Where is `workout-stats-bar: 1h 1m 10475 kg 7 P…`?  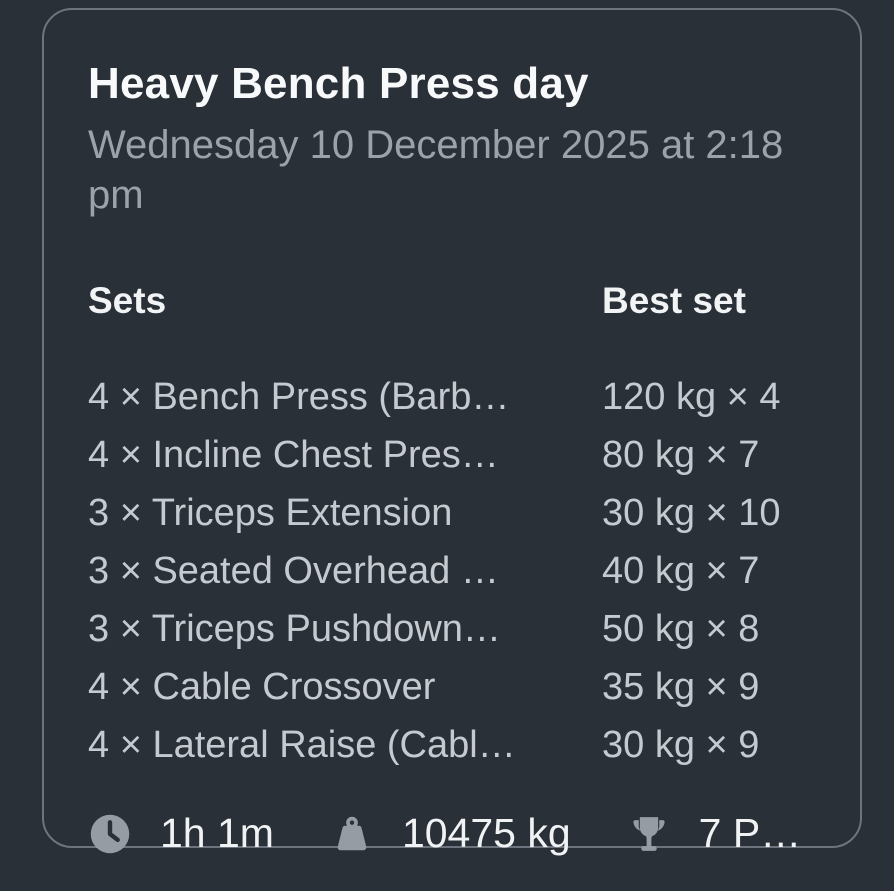
workout-stats-bar: 1h 1m 10475 kg 7 P… is located at coordinates (454, 833).